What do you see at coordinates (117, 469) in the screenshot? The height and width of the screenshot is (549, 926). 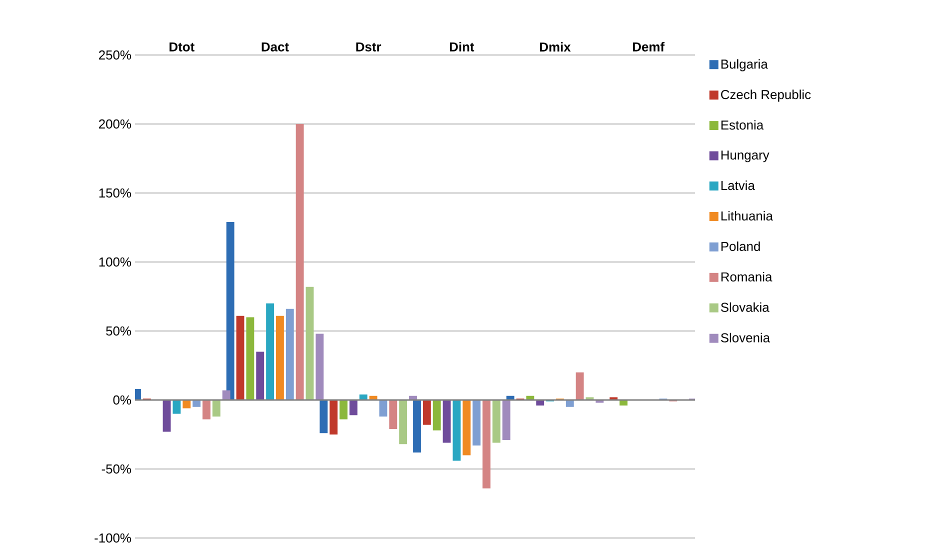 I see `y-tick-label: -50%` at bounding box center [117, 469].